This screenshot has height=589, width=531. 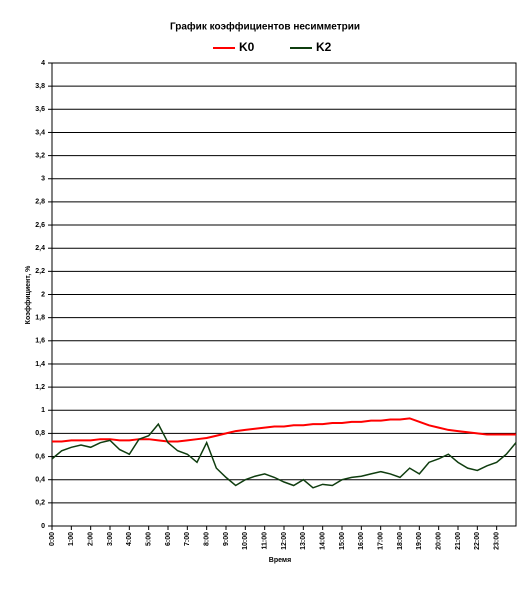 What do you see at coordinates (497, 541) in the screenshot?
I see `x-tick-label: 23:00` at bounding box center [497, 541].